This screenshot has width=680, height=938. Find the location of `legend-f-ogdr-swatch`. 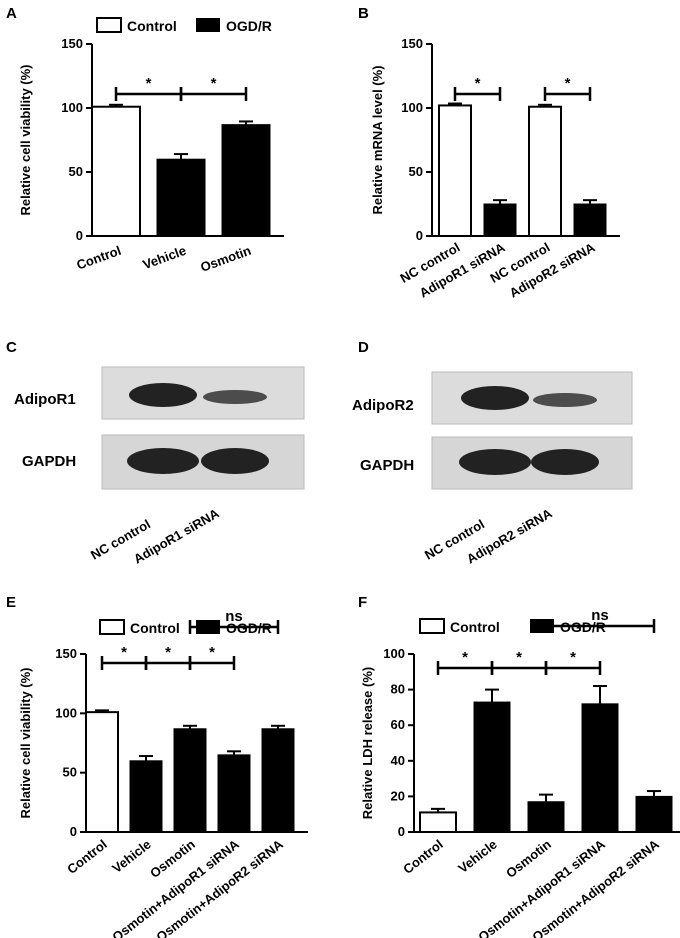

legend-f-ogdr-swatch is located at coordinates (542, 626).